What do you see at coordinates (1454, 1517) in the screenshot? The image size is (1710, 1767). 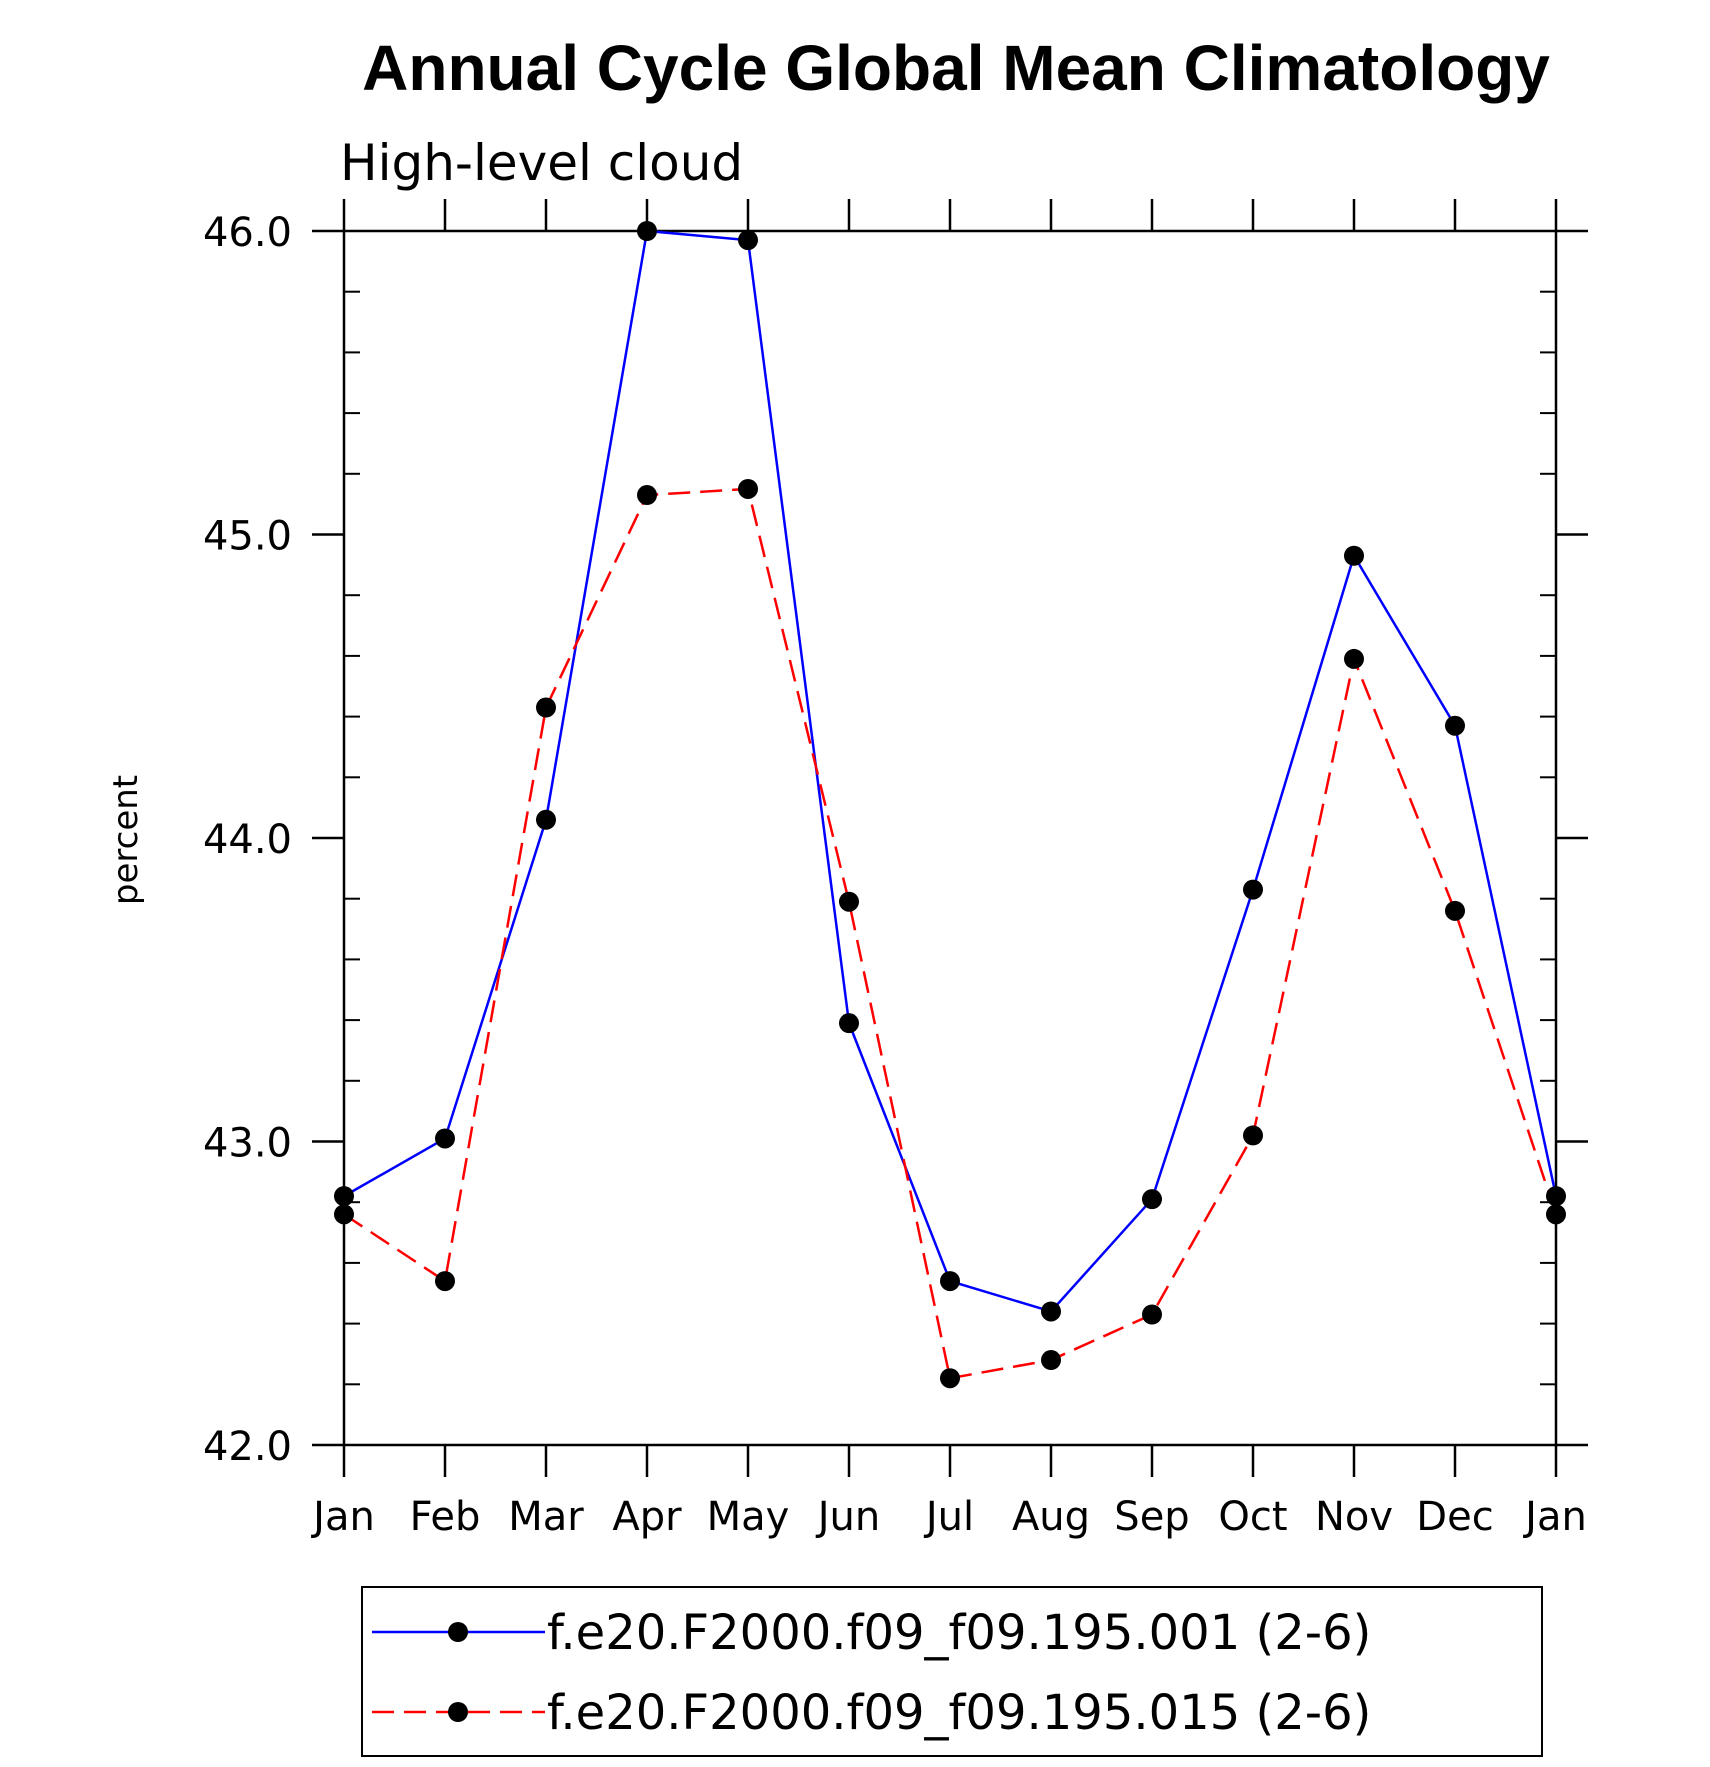 I see `x-tick-label: Dec` at bounding box center [1454, 1517].